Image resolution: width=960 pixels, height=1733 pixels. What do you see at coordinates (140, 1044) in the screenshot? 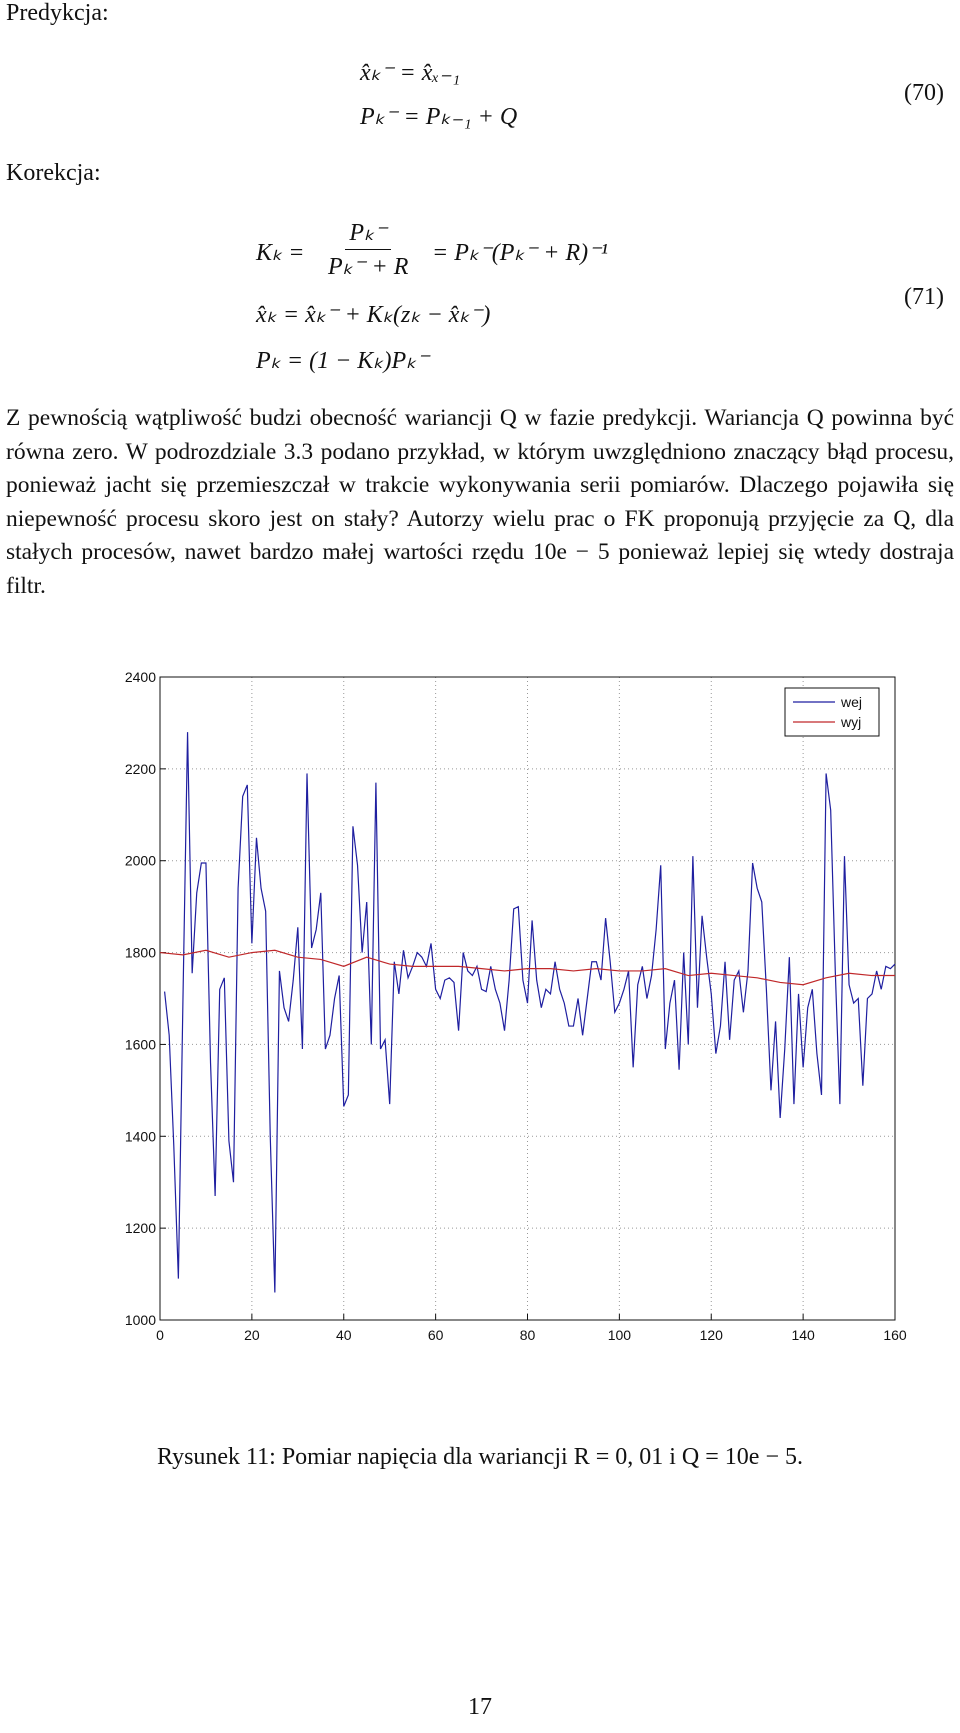
I see `y-tick-label: 1600` at bounding box center [140, 1044].